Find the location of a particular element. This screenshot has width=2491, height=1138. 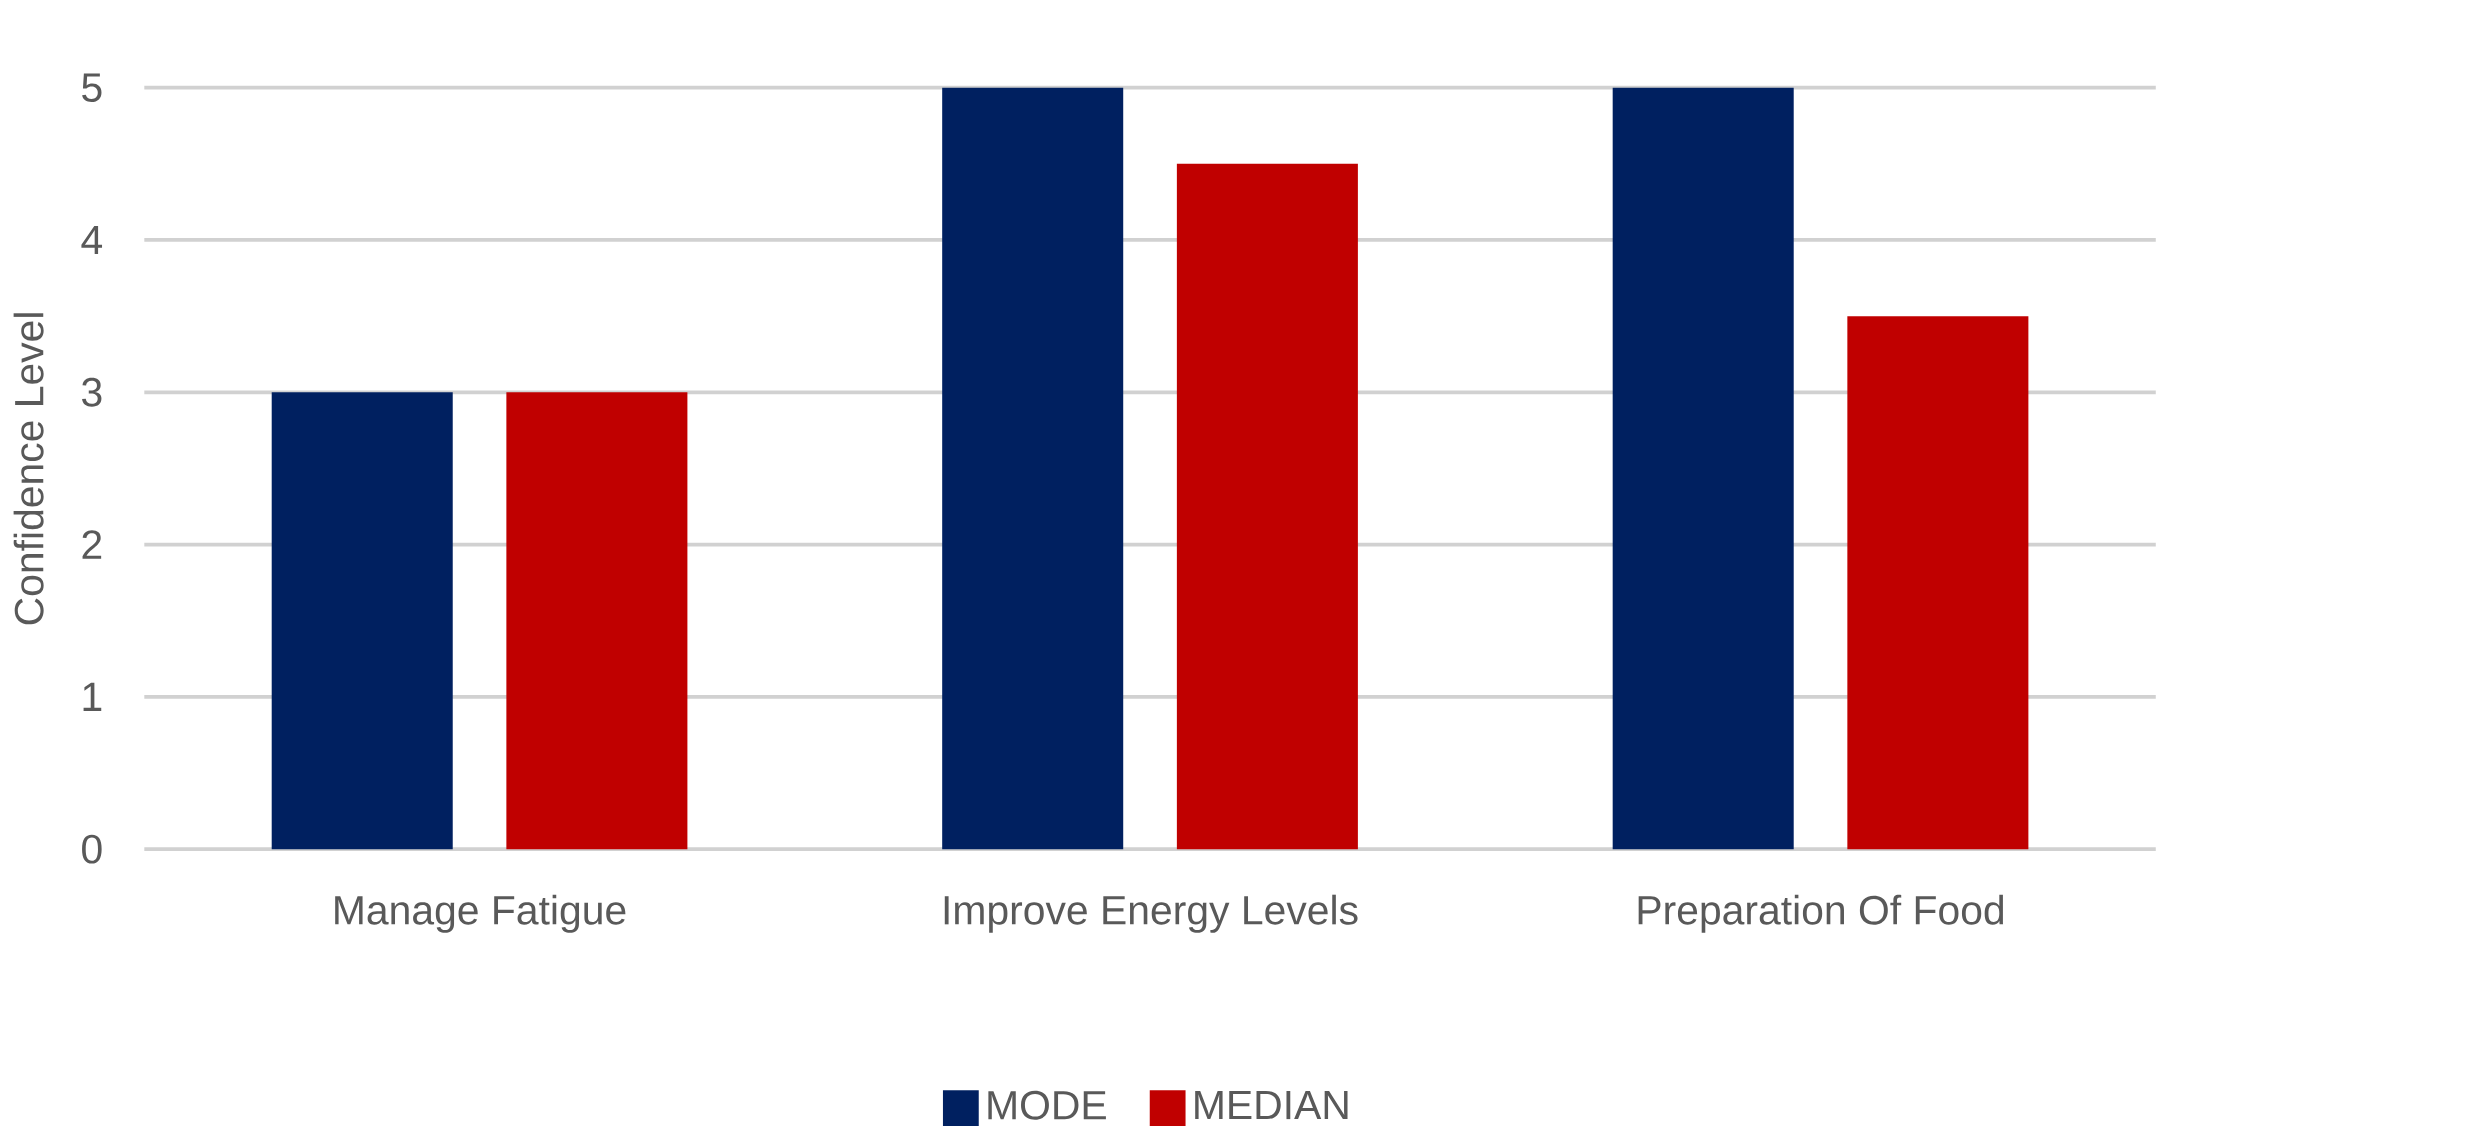

x-tick-label: Manage Fatigue is located at coordinates (480, 913).